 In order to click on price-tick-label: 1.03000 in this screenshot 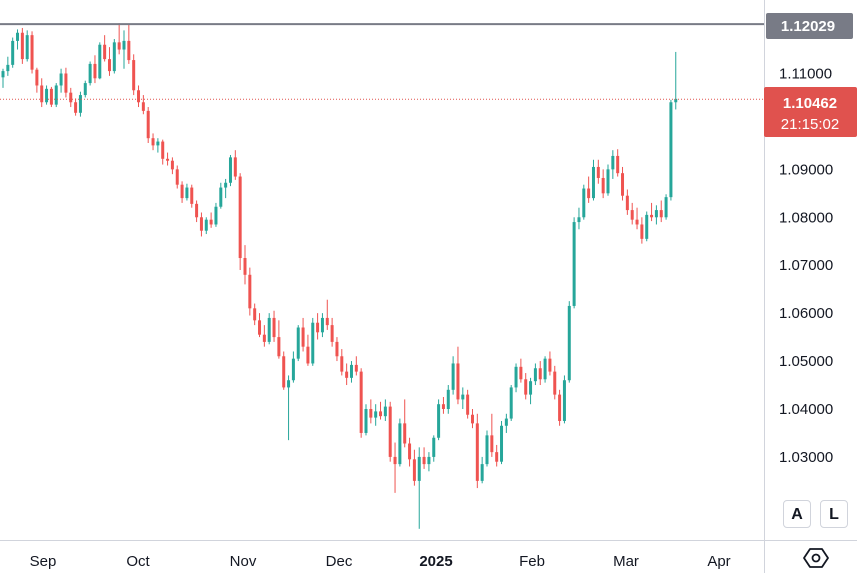, I will do `click(806, 457)`.